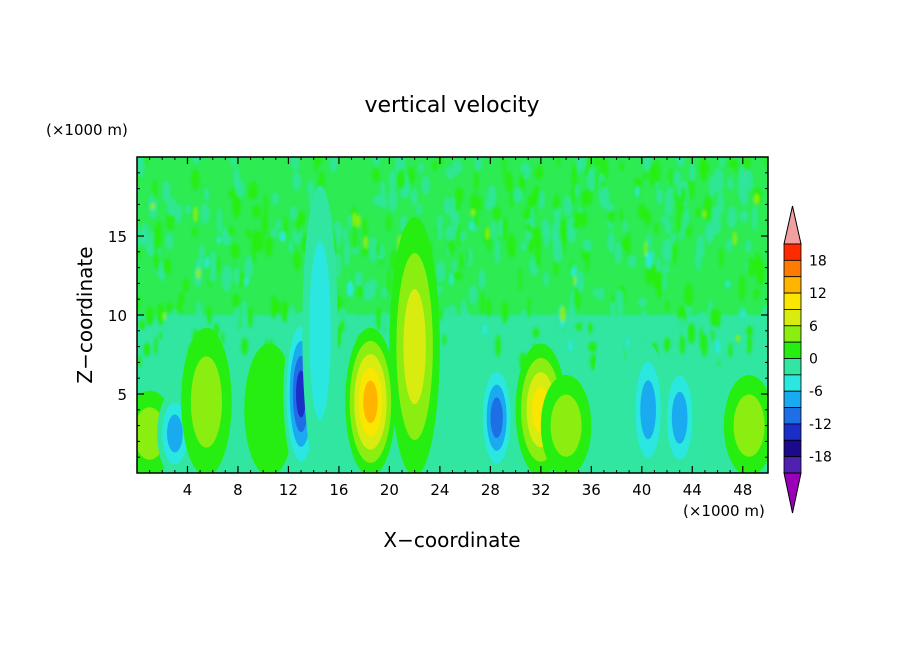 The height and width of the screenshot is (654, 904). I want to click on chart-title: vertical velocity, so click(451, 105).